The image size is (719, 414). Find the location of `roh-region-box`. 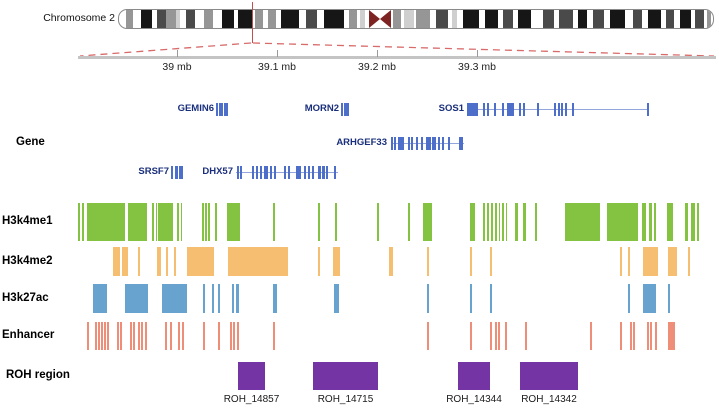

roh-region-box is located at coordinates (549, 376).